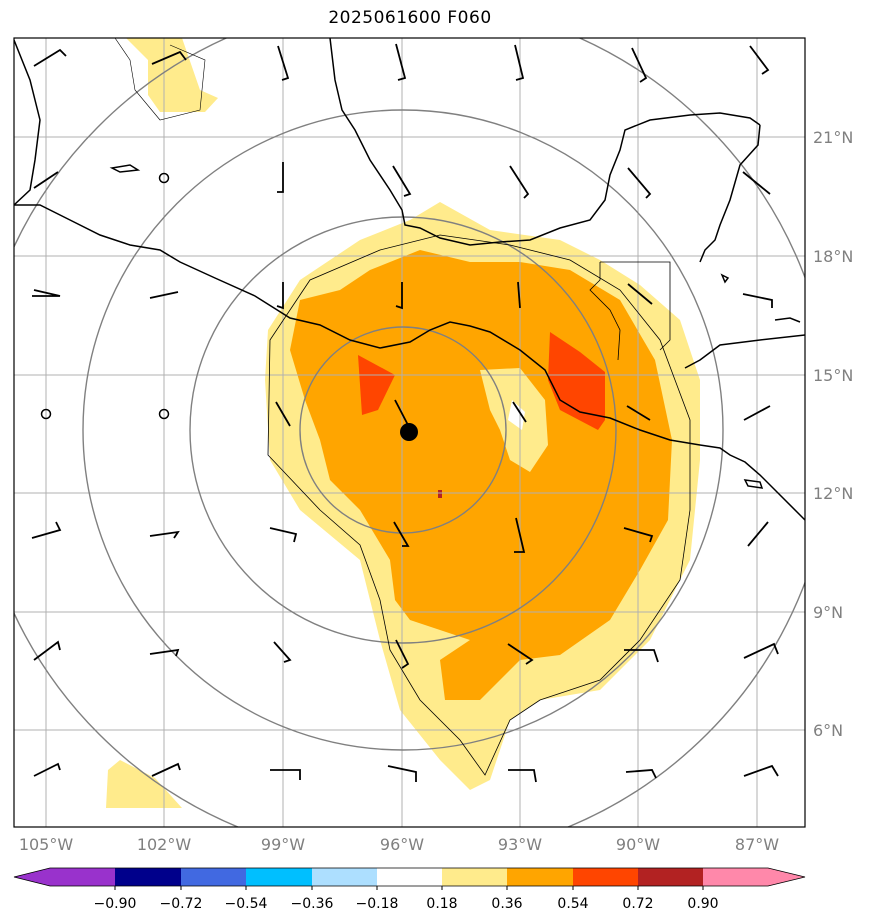  I want to click on colorbar-tick-marks, so click(409, 888).